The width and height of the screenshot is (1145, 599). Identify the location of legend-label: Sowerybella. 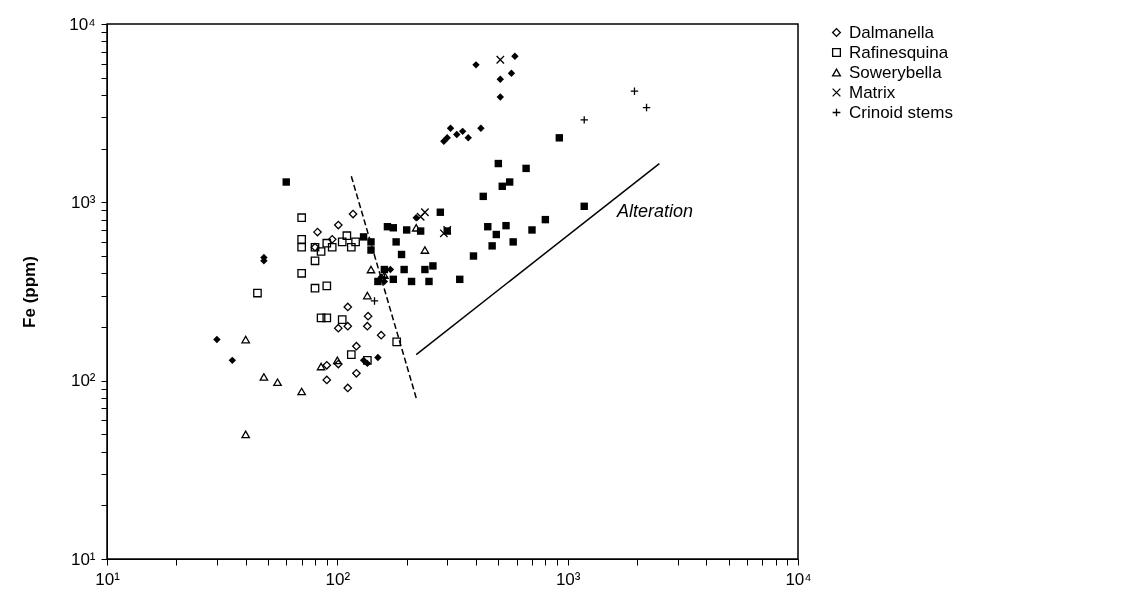
(896, 72).